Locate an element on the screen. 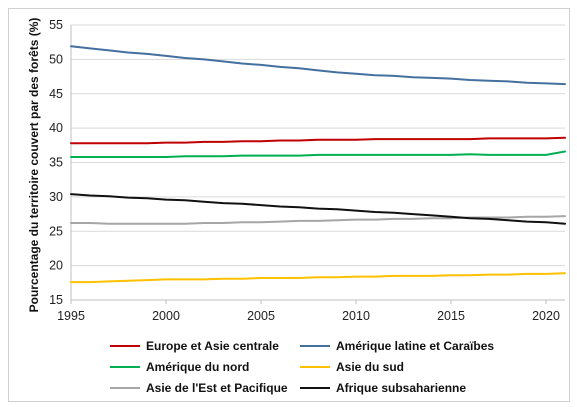 This screenshot has width=577, height=407. x-tick-labels: 1995 2000 2005 2010 2015 2020 is located at coordinates (308, 316).